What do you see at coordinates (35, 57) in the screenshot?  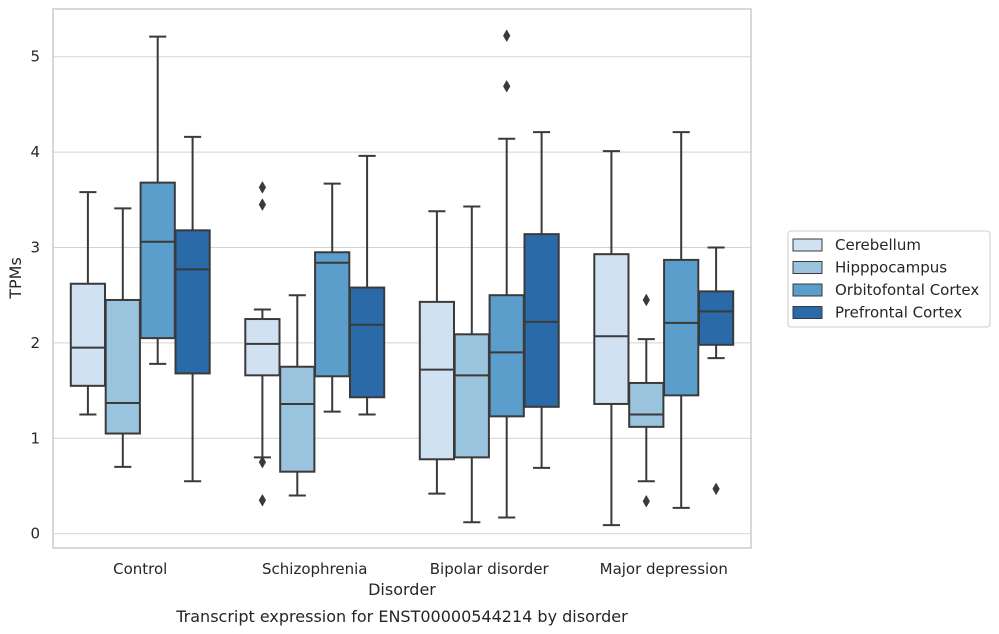 I see `y-tick-label: 5` at bounding box center [35, 57].